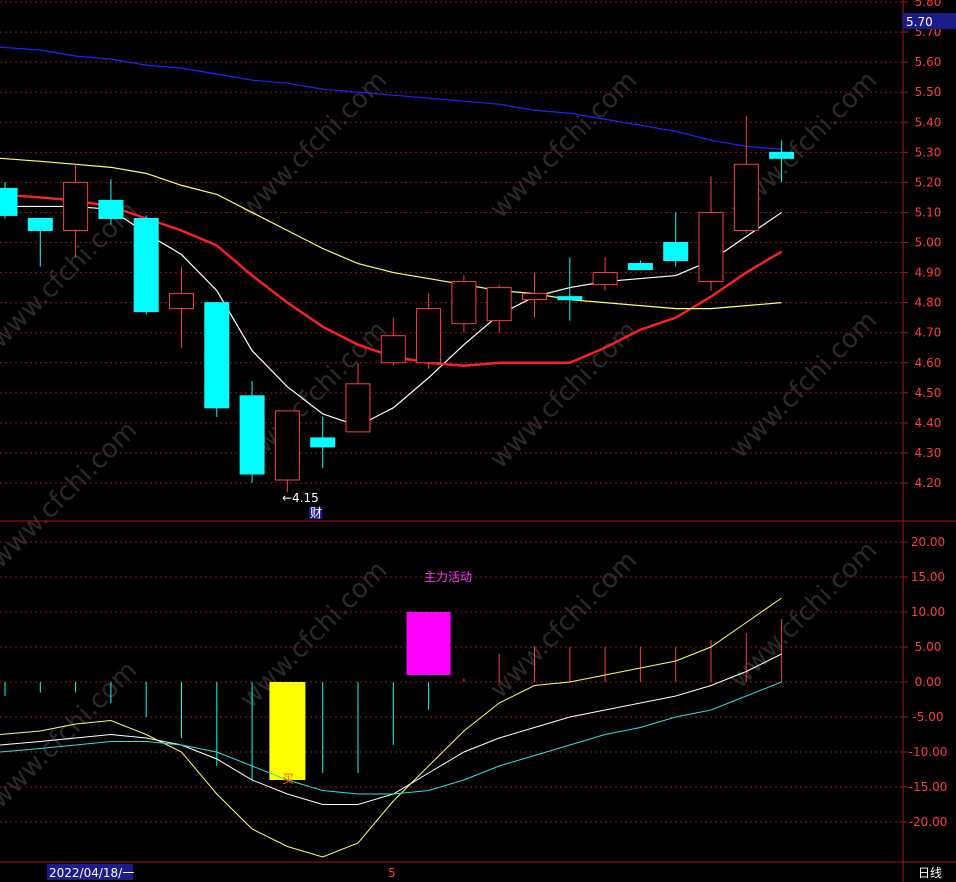  Describe the element at coordinates (928, 303) in the screenshot. I see `price-tick-label: 4.80` at that location.